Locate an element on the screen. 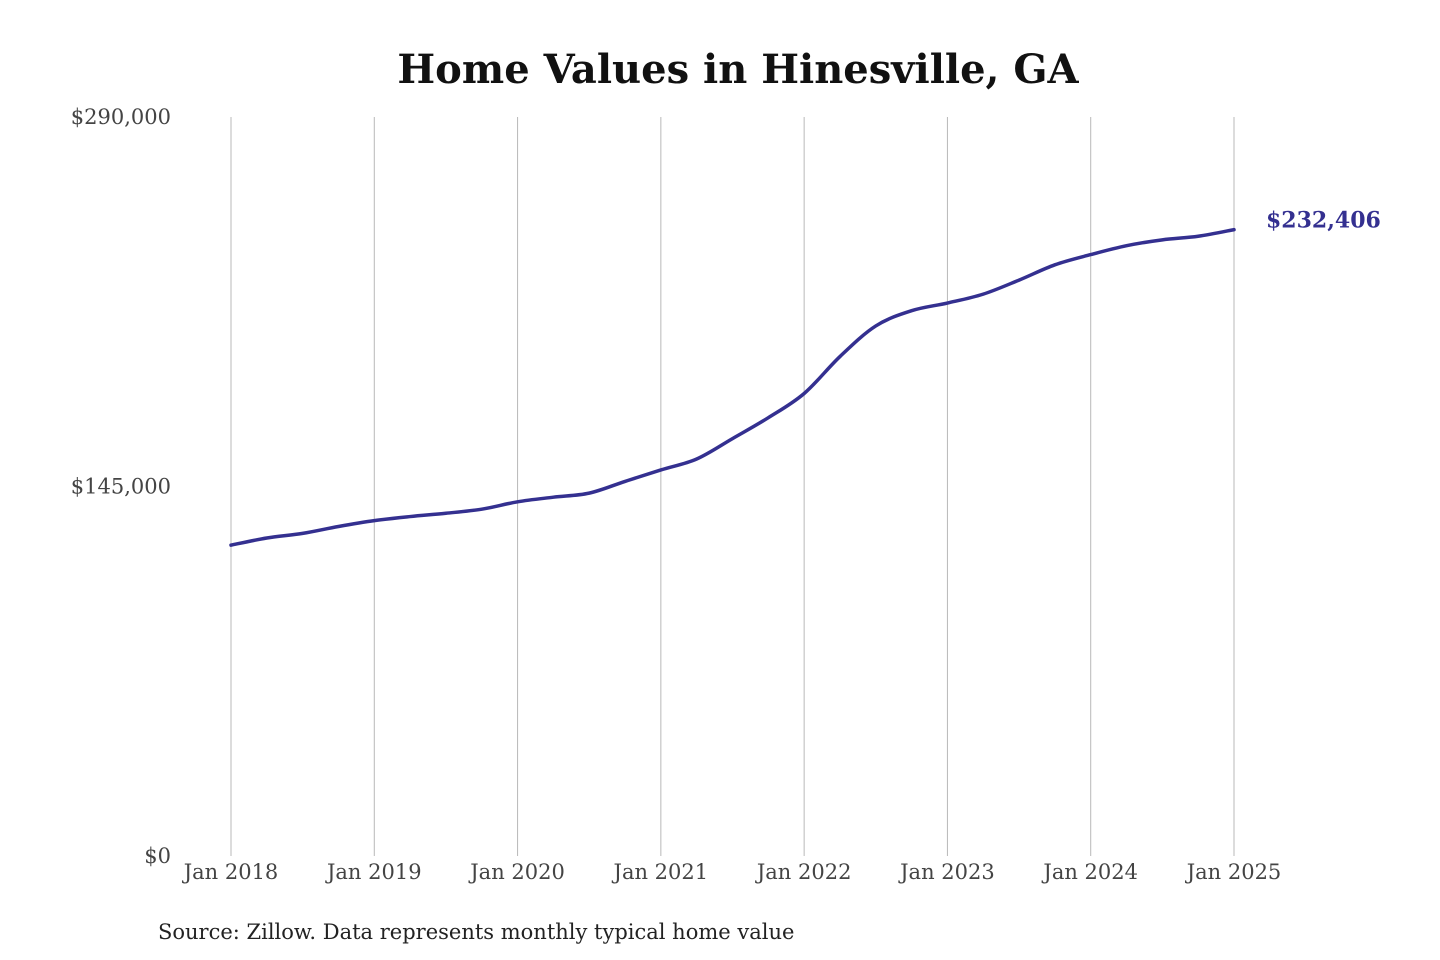 The height and width of the screenshot is (960, 1440). y-tick-label: $290,000 is located at coordinates (121, 117).